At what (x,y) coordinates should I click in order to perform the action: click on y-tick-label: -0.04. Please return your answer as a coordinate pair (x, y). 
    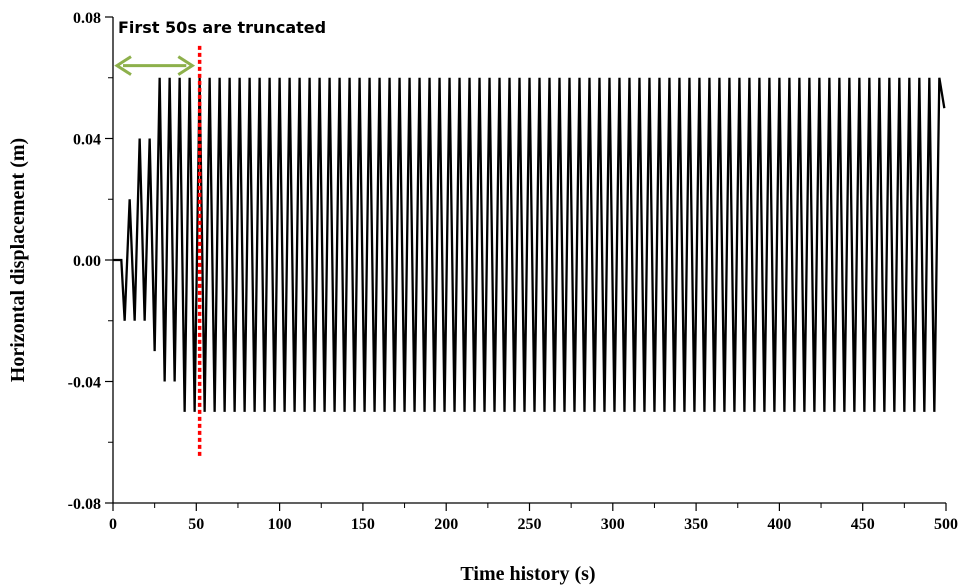
    Looking at the image, I should click on (84, 383).